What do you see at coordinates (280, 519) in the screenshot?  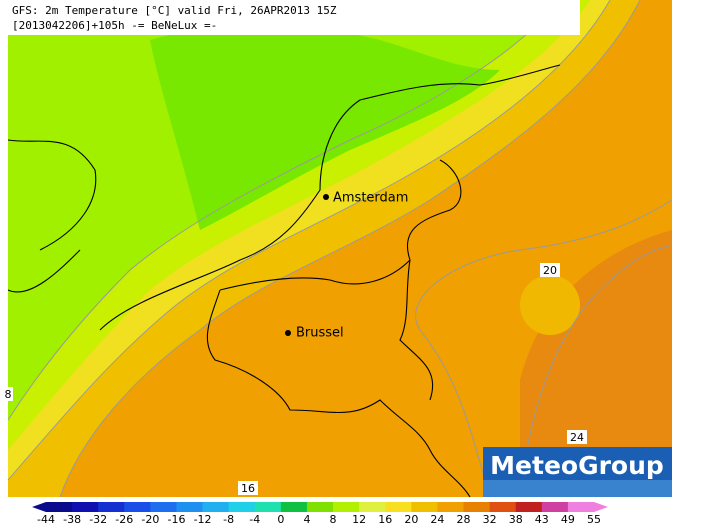 I see `colorbar-label: 0` at bounding box center [280, 519].